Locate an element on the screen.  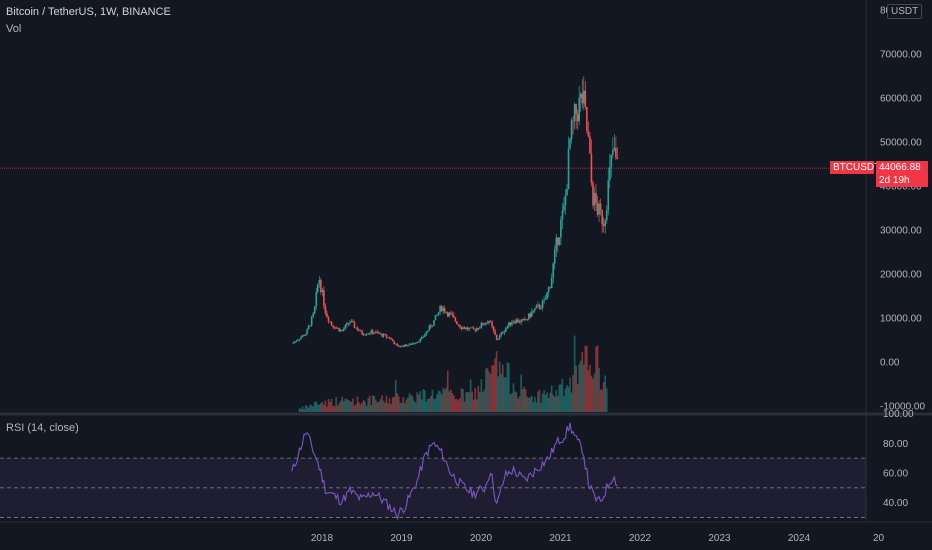
rsi-tick-label: 40.00 is located at coordinates (895, 503).